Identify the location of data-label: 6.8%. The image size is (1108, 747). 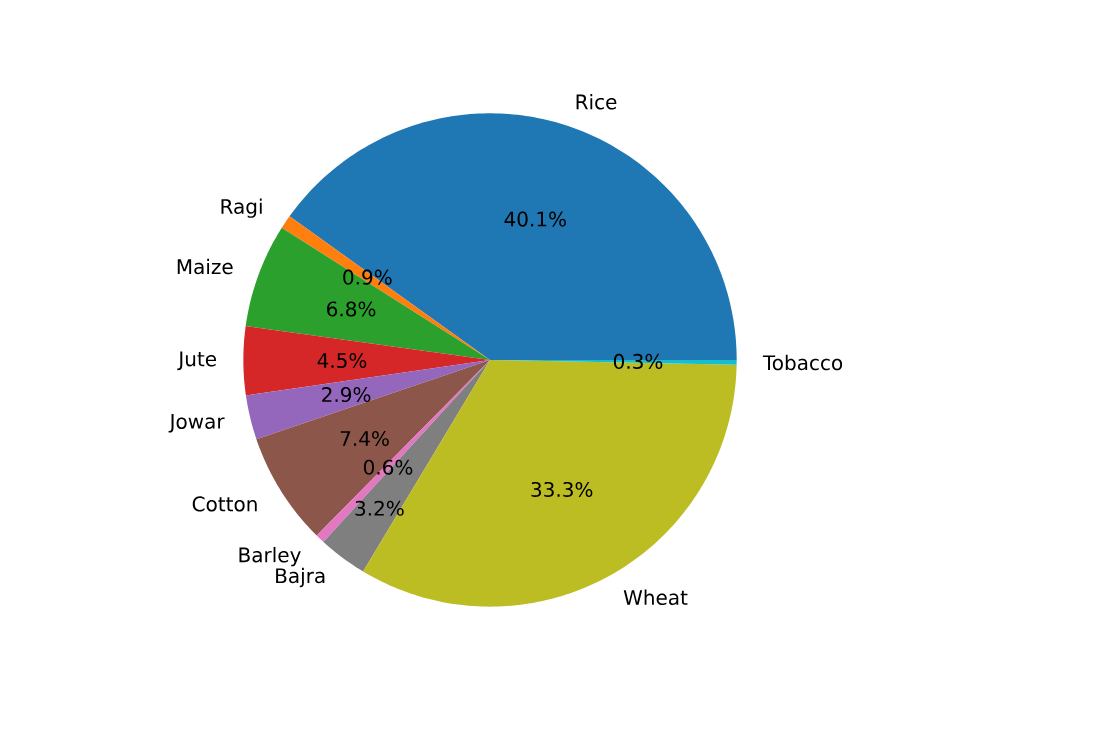
(351, 309).